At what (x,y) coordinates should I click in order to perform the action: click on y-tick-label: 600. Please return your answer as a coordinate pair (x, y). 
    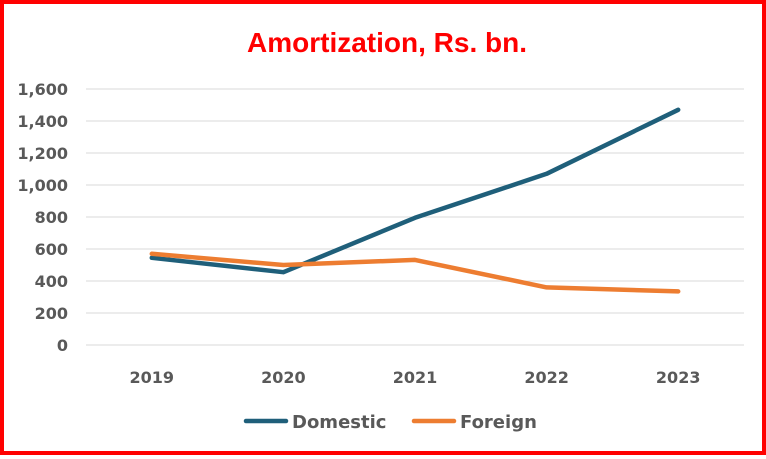
    Looking at the image, I should click on (51, 249).